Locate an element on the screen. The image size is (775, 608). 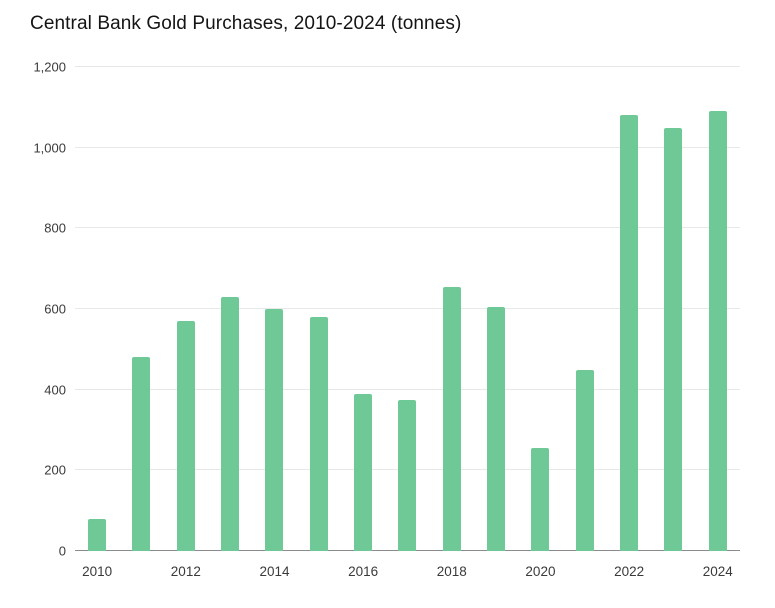
x-tick-label-2022: 2022 is located at coordinates (629, 571).